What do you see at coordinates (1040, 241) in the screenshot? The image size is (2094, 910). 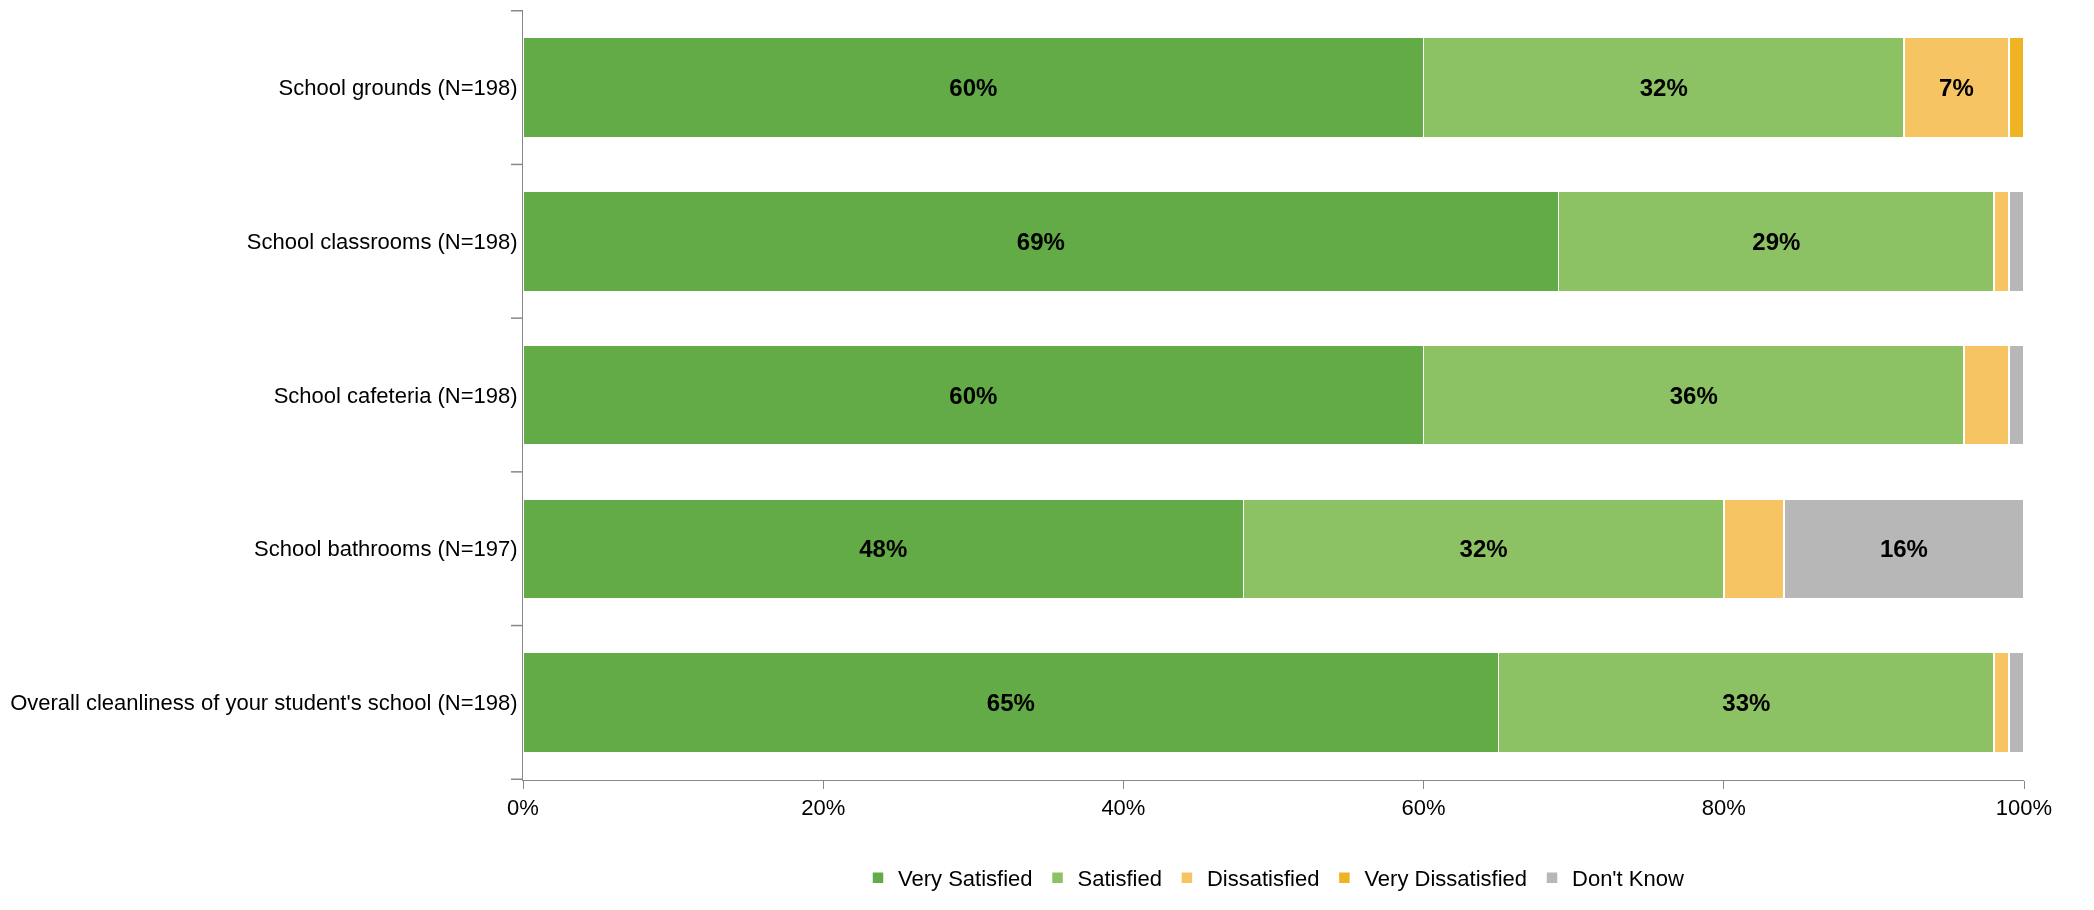 I see `data-label: 69%` at bounding box center [1040, 241].